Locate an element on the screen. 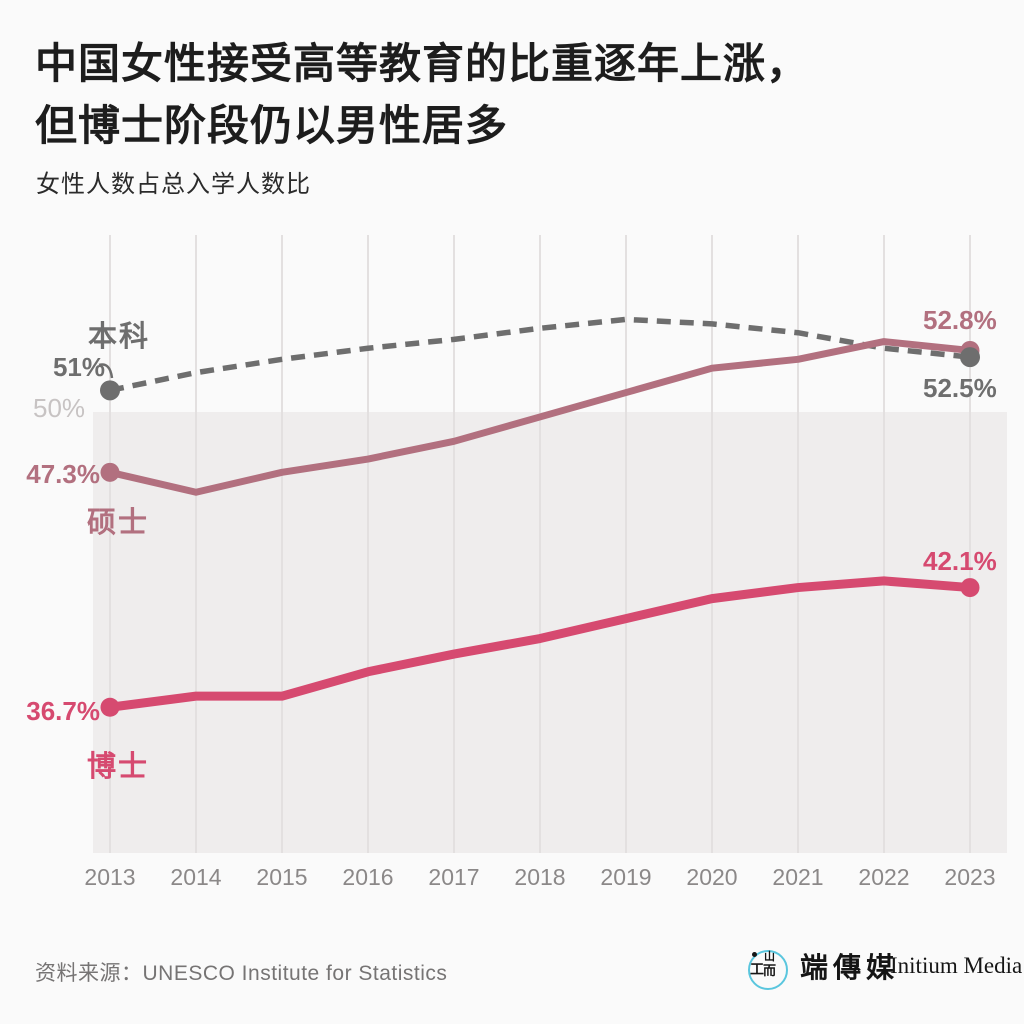 This screenshot has height=1024, width=1024. start-value-benke: 51% is located at coordinates (78, 367).